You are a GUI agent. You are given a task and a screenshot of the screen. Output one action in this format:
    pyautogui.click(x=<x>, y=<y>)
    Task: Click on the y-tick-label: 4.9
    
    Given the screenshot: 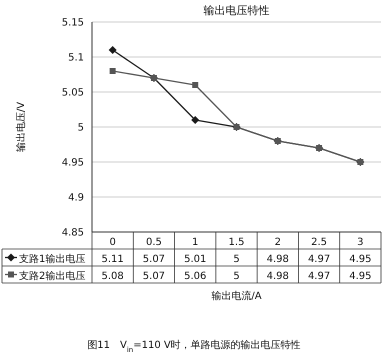 What is the action you would take?
    pyautogui.click(x=76, y=198)
    